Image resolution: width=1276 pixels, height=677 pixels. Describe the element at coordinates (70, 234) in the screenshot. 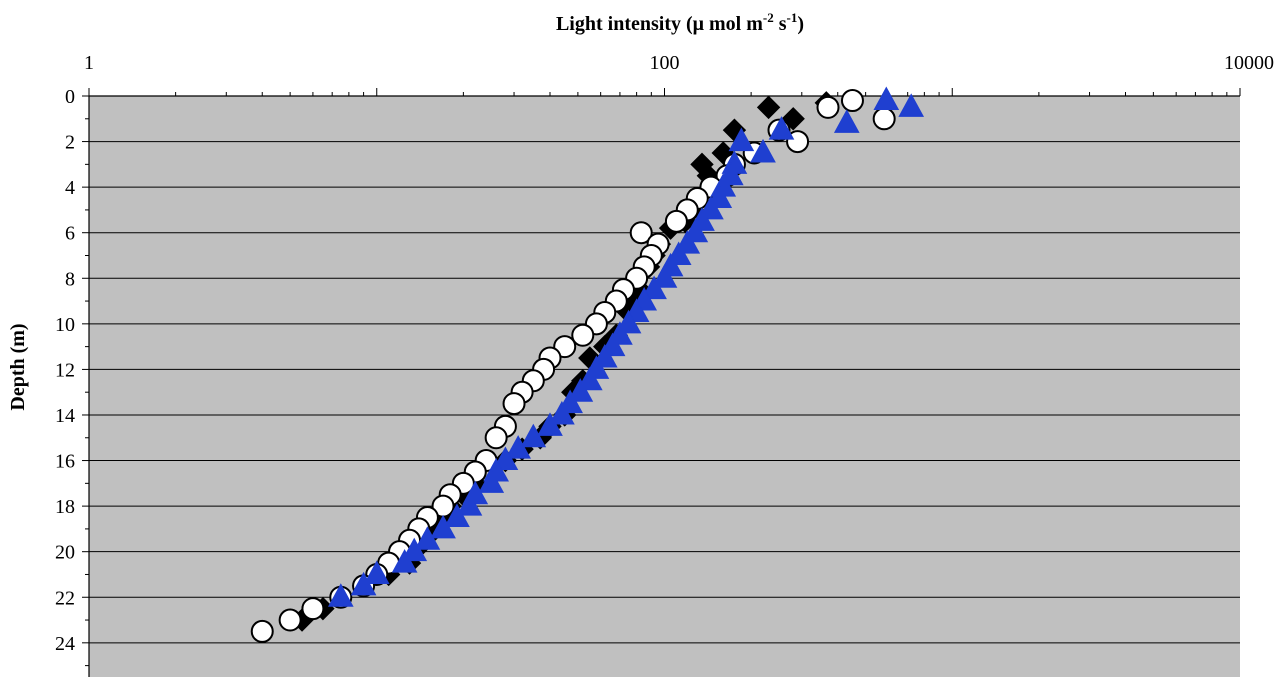

I see `y-tick-label: 6` at that location.